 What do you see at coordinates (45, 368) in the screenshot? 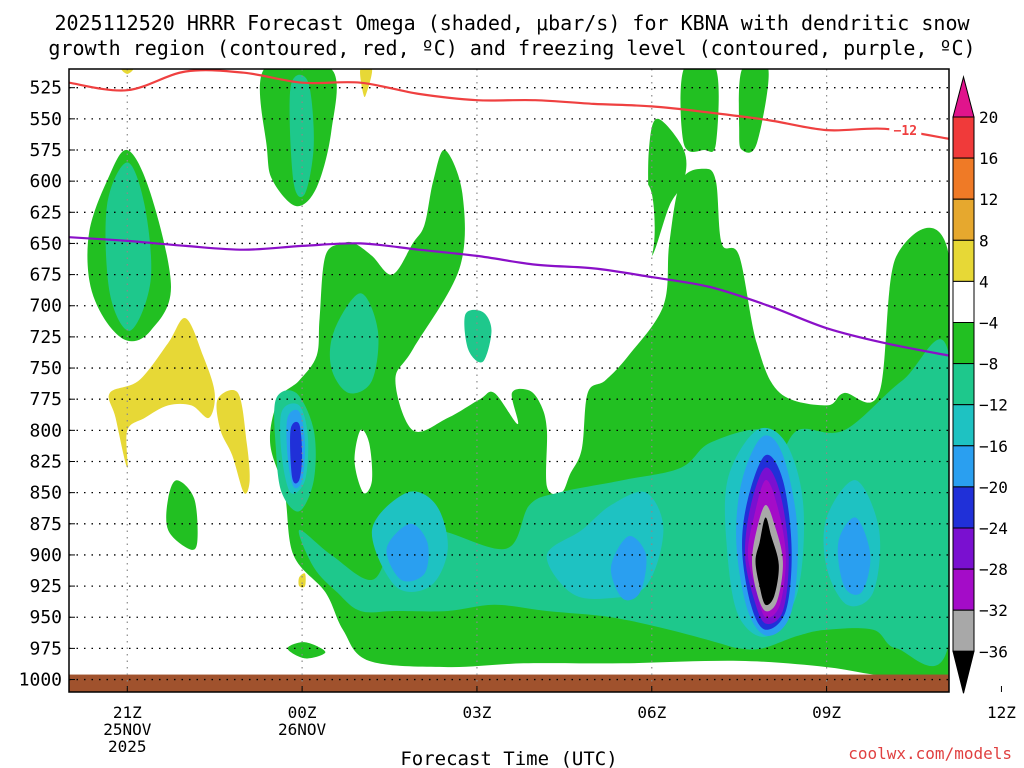
I see `pressure-tick-label: 750` at bounding box center [45, 368].